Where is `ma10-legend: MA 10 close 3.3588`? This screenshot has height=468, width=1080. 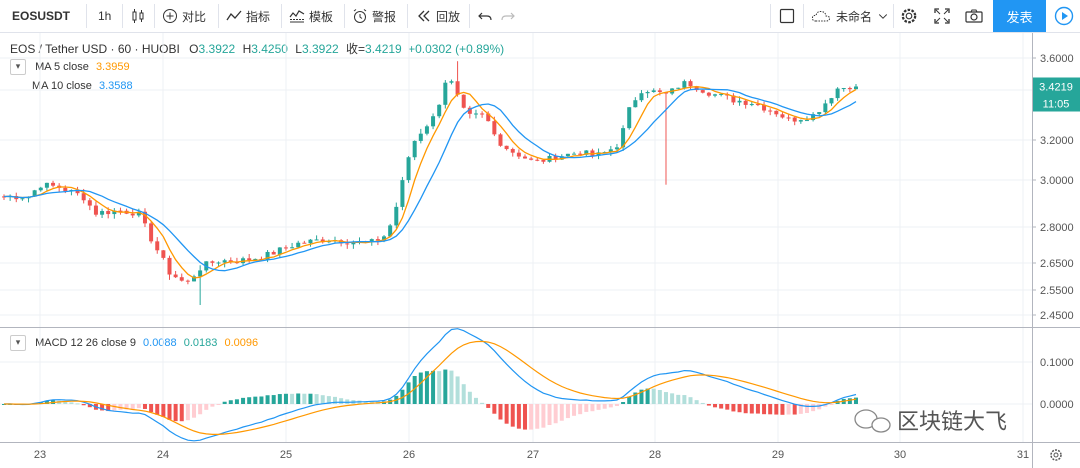
ma10-legend: MA 10 close 3.3588 is located at coordinates (82, 86).